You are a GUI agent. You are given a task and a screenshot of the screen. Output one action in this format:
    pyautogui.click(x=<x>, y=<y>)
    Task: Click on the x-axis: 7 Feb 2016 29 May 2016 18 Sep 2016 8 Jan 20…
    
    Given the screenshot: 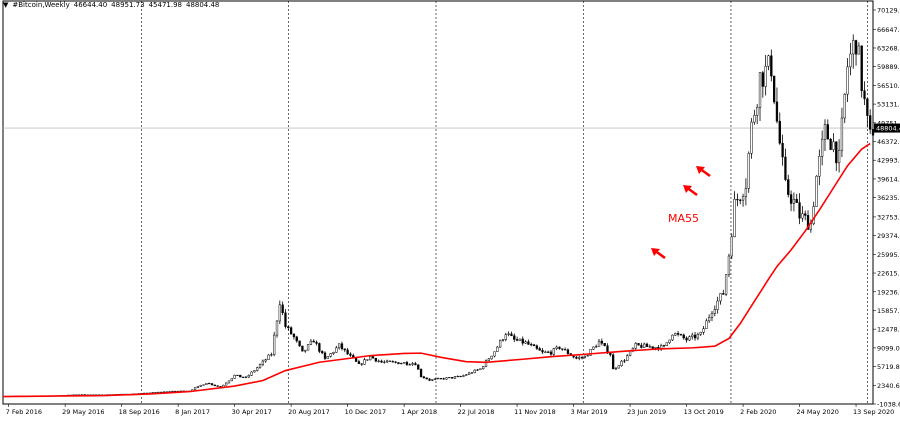 What is the action you would take?
    pyautogui.click(x=450, y=410)
    